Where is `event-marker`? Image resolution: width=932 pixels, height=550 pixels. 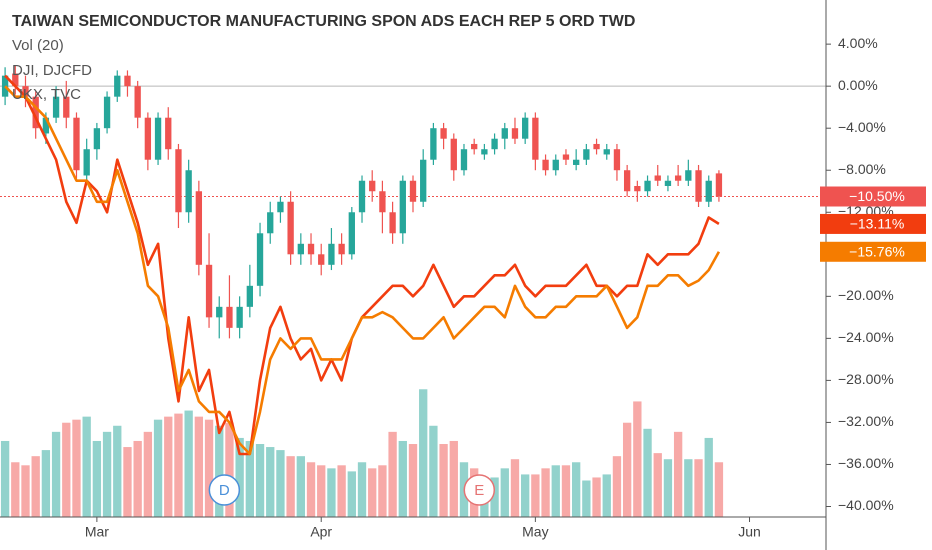 event-marker is located at coordinates (479, 490).